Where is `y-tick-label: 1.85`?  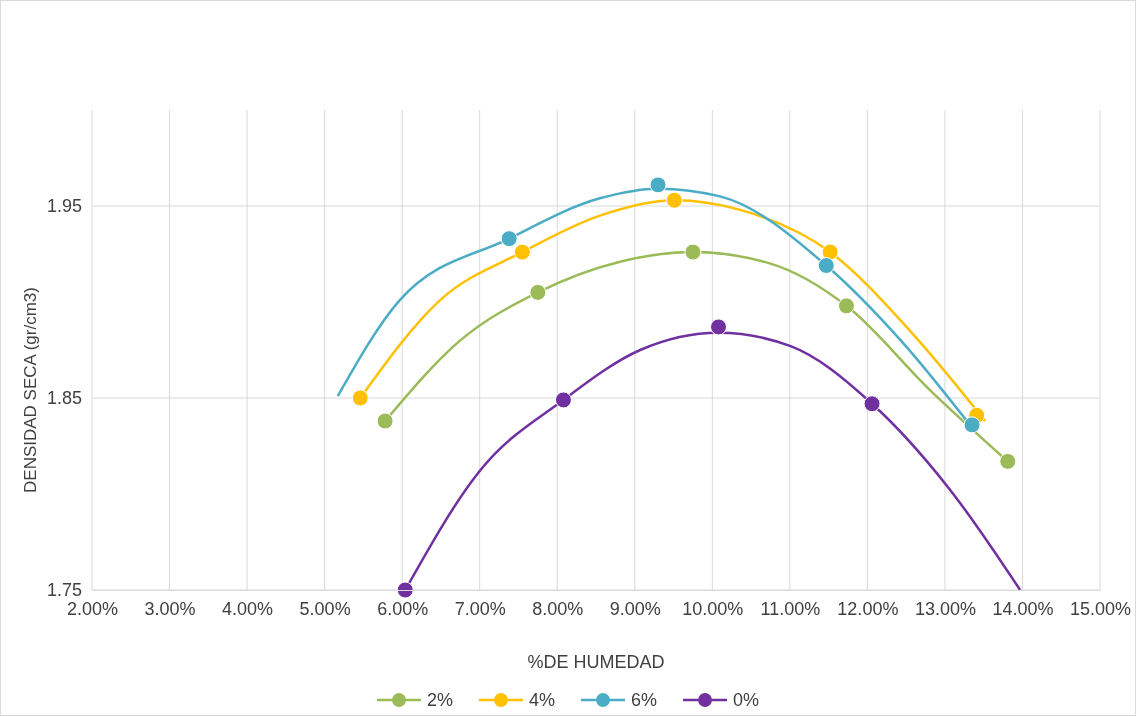 y-tick-label: 1.85 is located at coordinates (64, 398).